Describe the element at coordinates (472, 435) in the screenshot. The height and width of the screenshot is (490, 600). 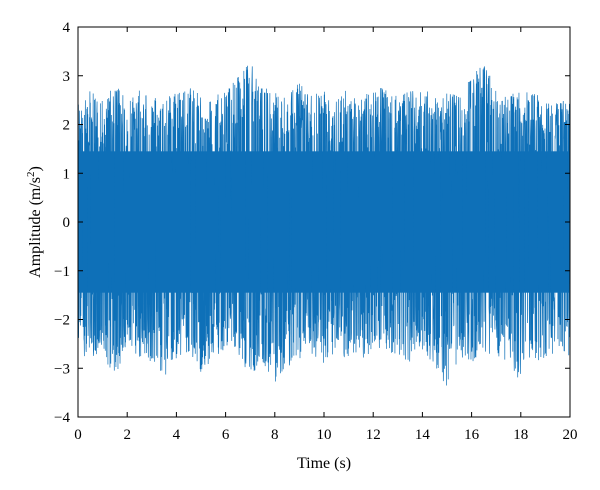
I see `x-tick-label: 16` at that location.